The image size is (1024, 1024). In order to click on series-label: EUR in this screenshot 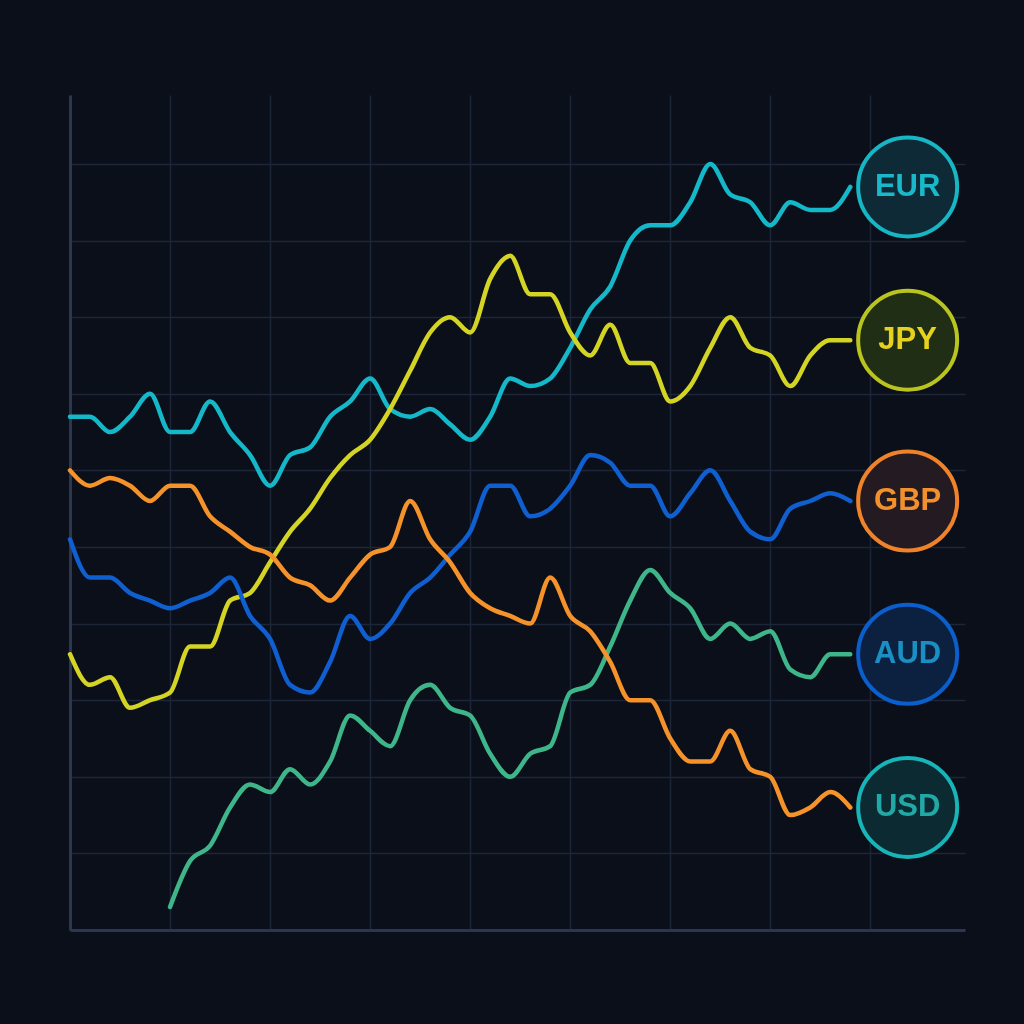, I will do `click(907, 185)`.